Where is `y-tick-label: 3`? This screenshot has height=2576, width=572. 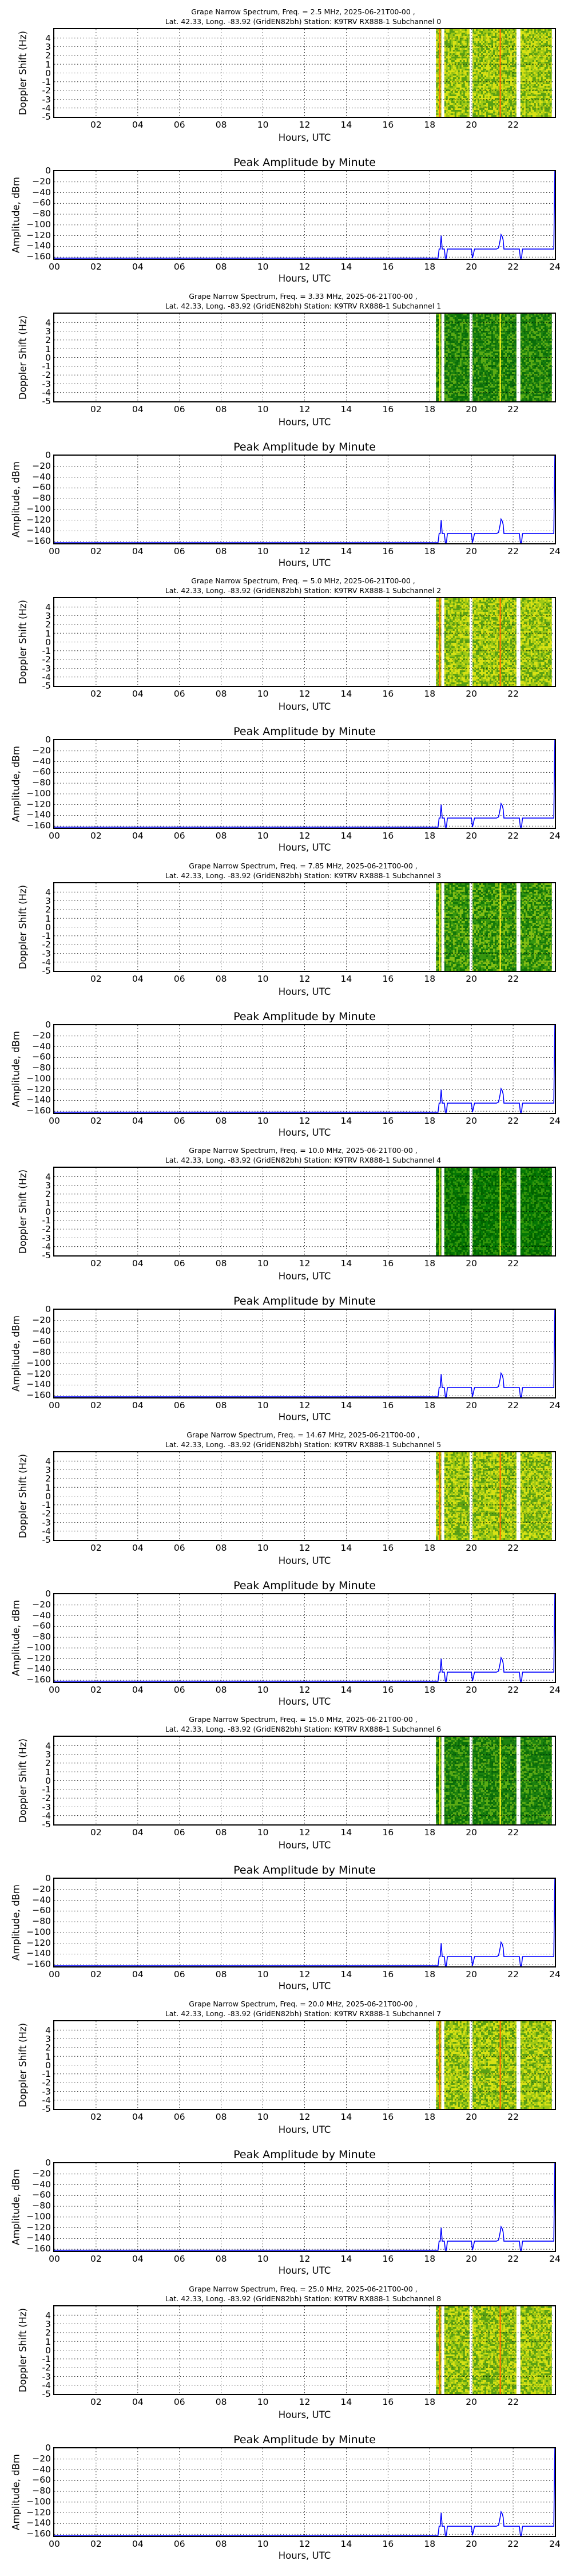
y-tick-label: 3 is located at coordinates (34, 1754).